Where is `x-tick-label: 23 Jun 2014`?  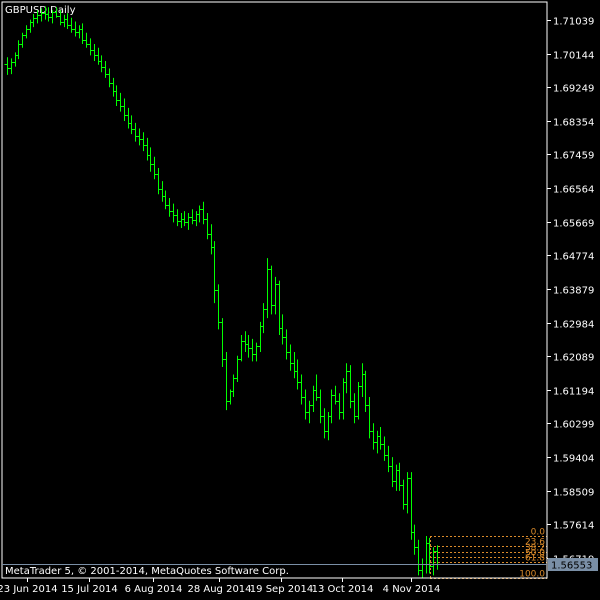
x-tick-label: 23 Jun 2014 is located at coordinates (29, 589).